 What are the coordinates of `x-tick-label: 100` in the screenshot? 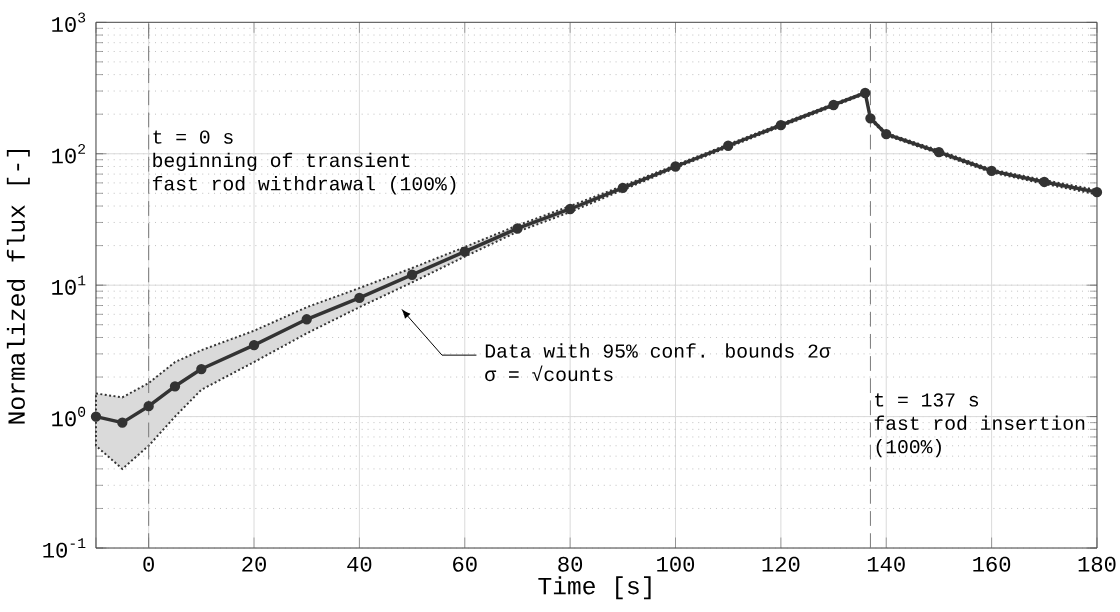 It's located at (676, 564).